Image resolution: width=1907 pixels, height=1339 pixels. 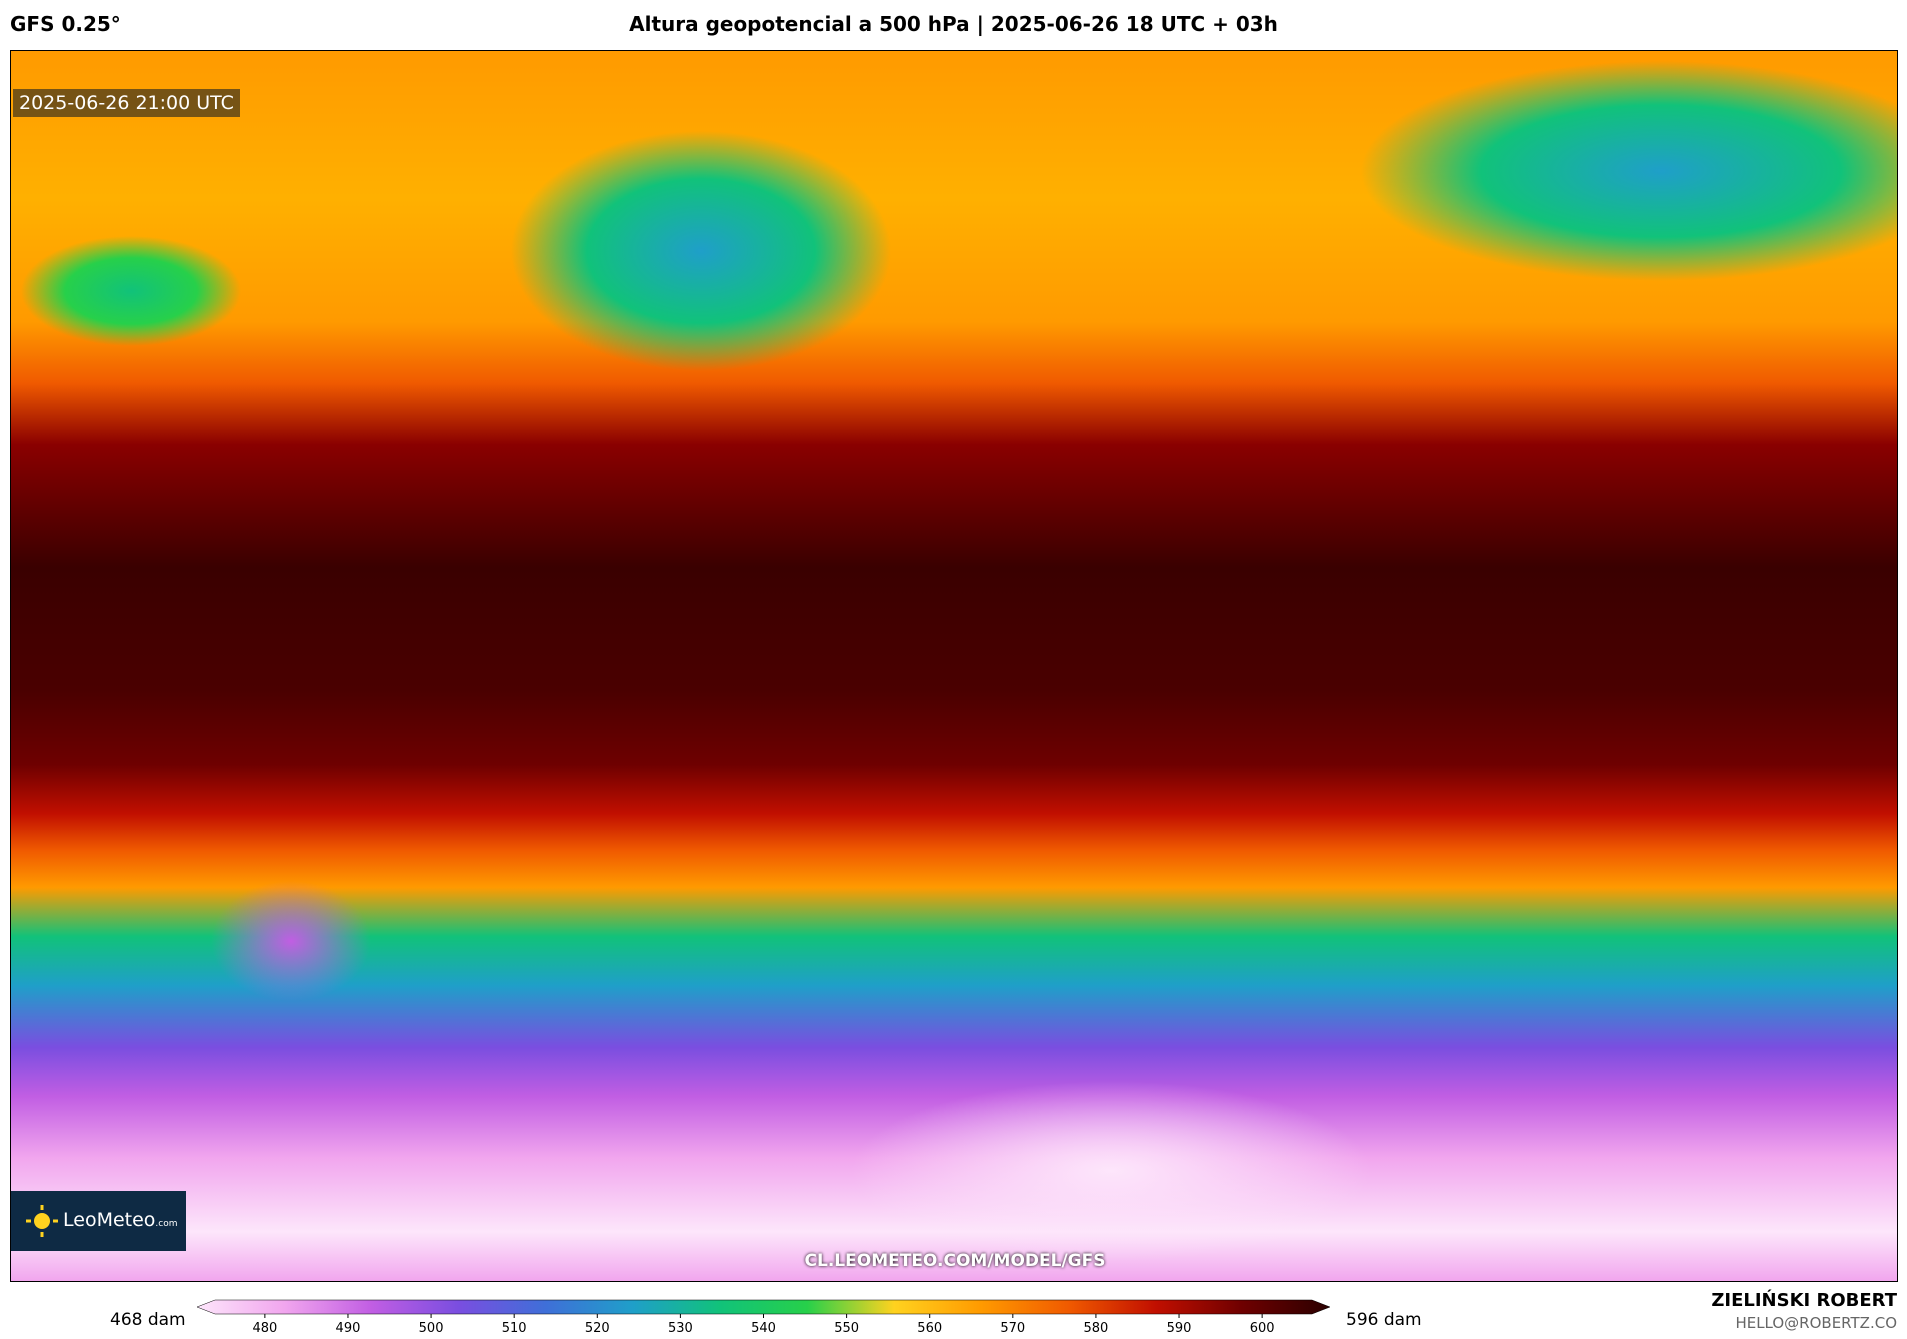 I want to click on logo-sun, so click(x=42, y=1221).